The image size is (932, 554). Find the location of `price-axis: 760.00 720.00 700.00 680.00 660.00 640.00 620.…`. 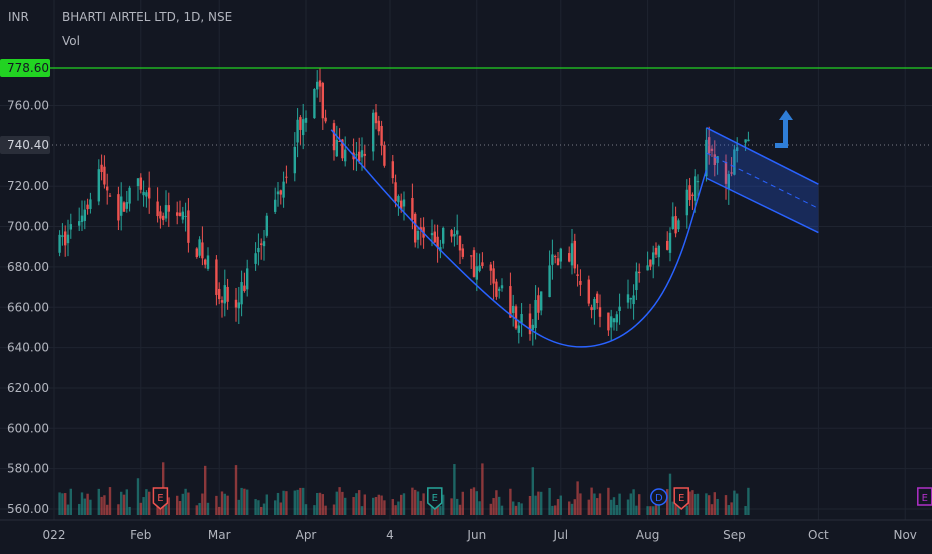

price-axis: 760.00 720.00 700.00 680.00 660.00 640.00 620.… is located at coordinates (28, 308).